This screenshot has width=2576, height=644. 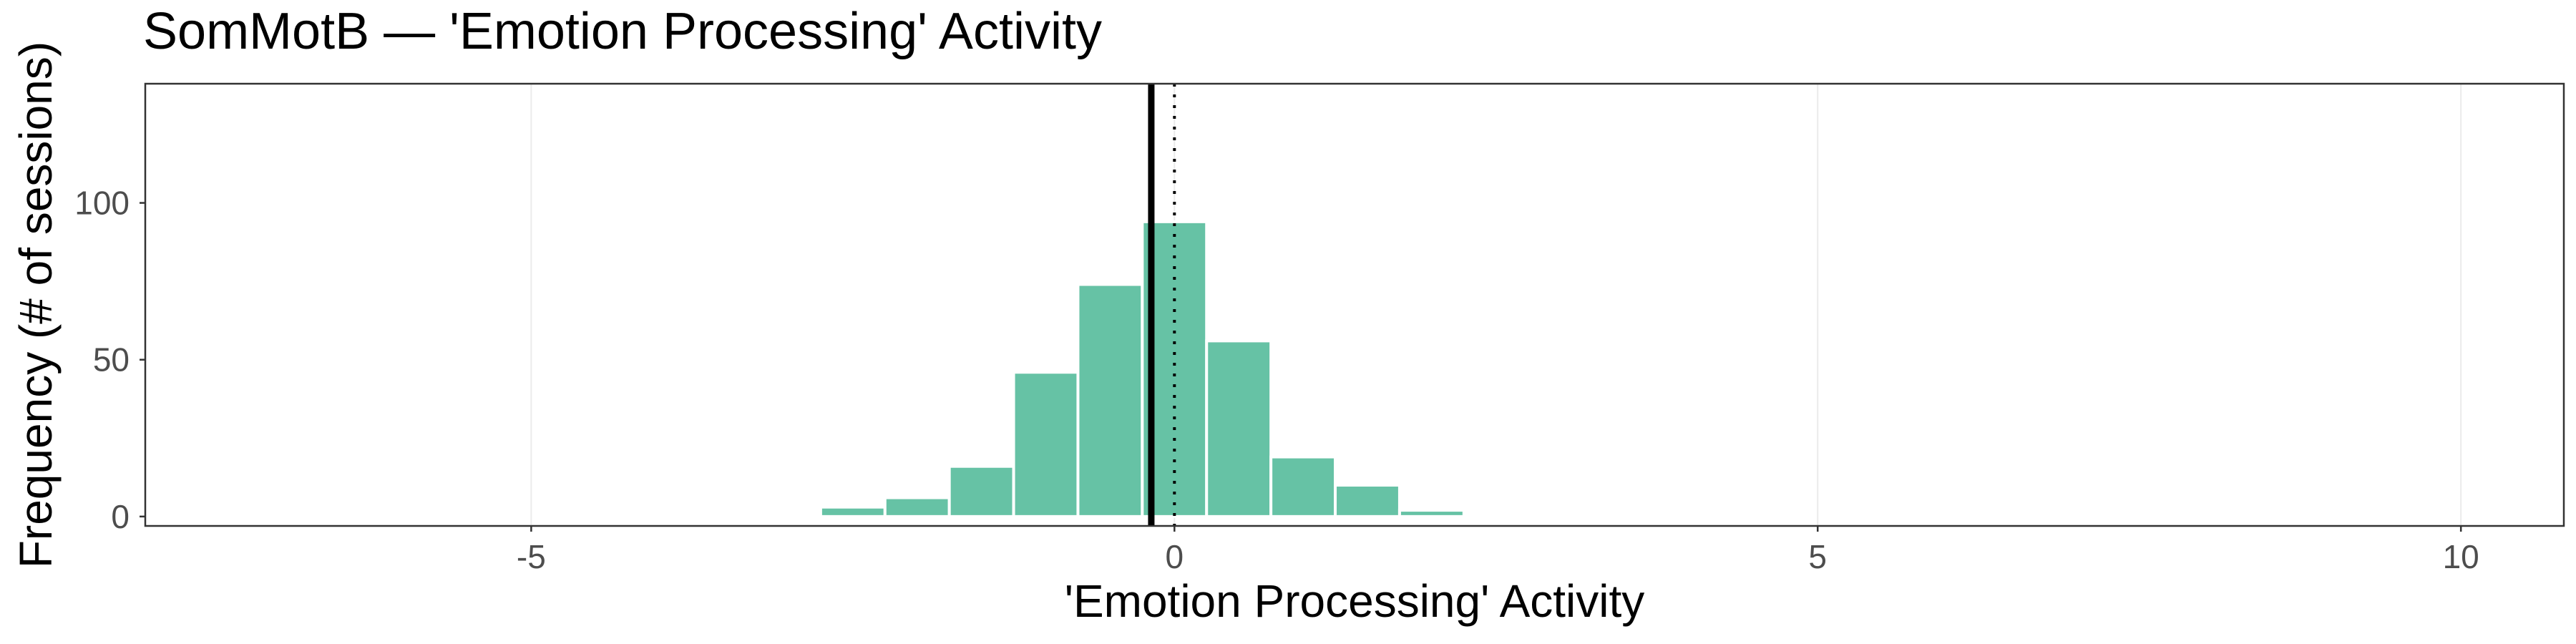 What do you see at coordinates (2461, 556) in the screenshot?
I see `x-tick-label: 10` at bounding box center [2461, 556].